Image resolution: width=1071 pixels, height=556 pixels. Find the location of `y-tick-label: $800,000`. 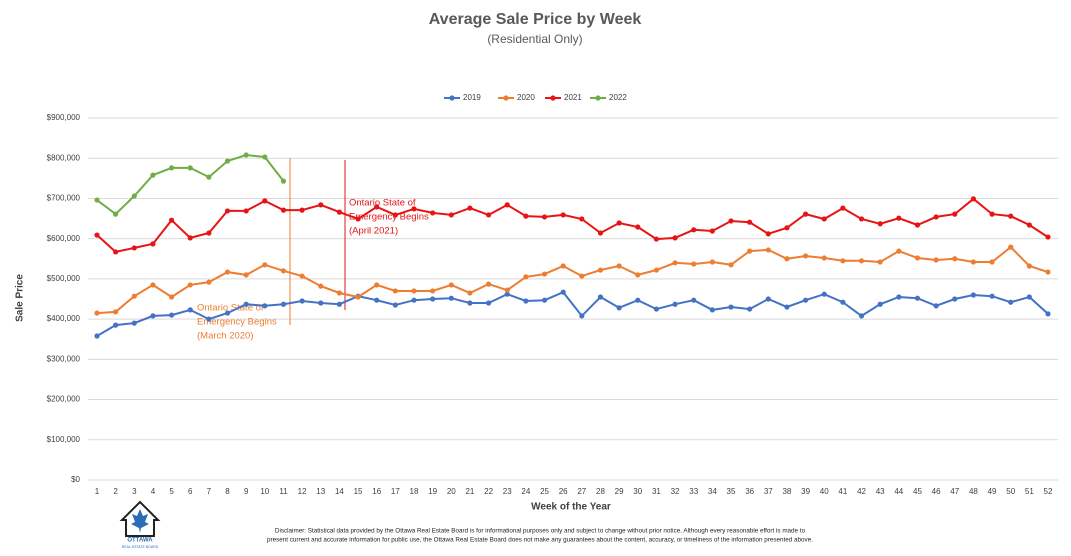

y-tick-label: $800,000 is located at coordinates (64, 157).